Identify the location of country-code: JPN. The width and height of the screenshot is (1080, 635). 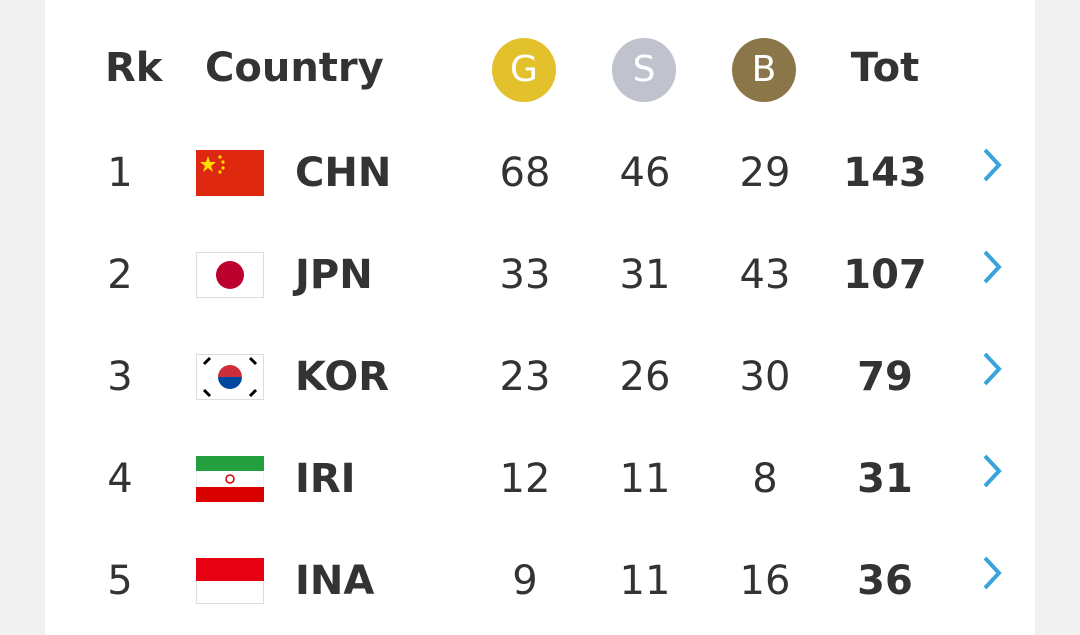
(334, 275).